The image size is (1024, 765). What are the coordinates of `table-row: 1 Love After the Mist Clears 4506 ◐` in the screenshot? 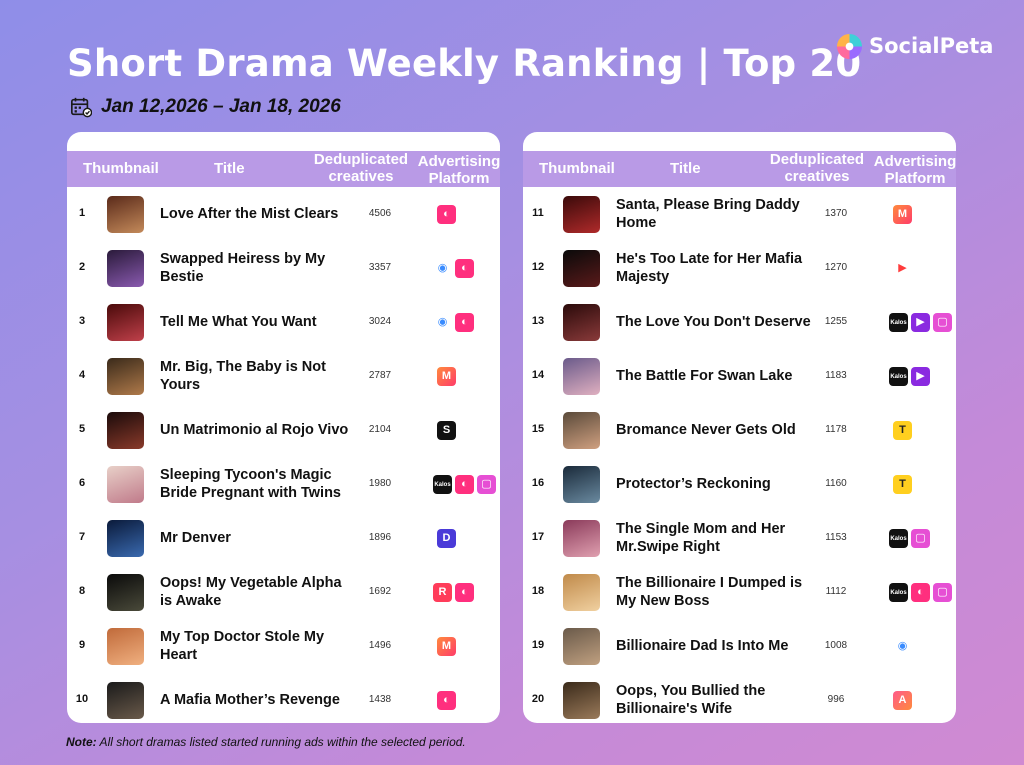 It's located at (283, 214).